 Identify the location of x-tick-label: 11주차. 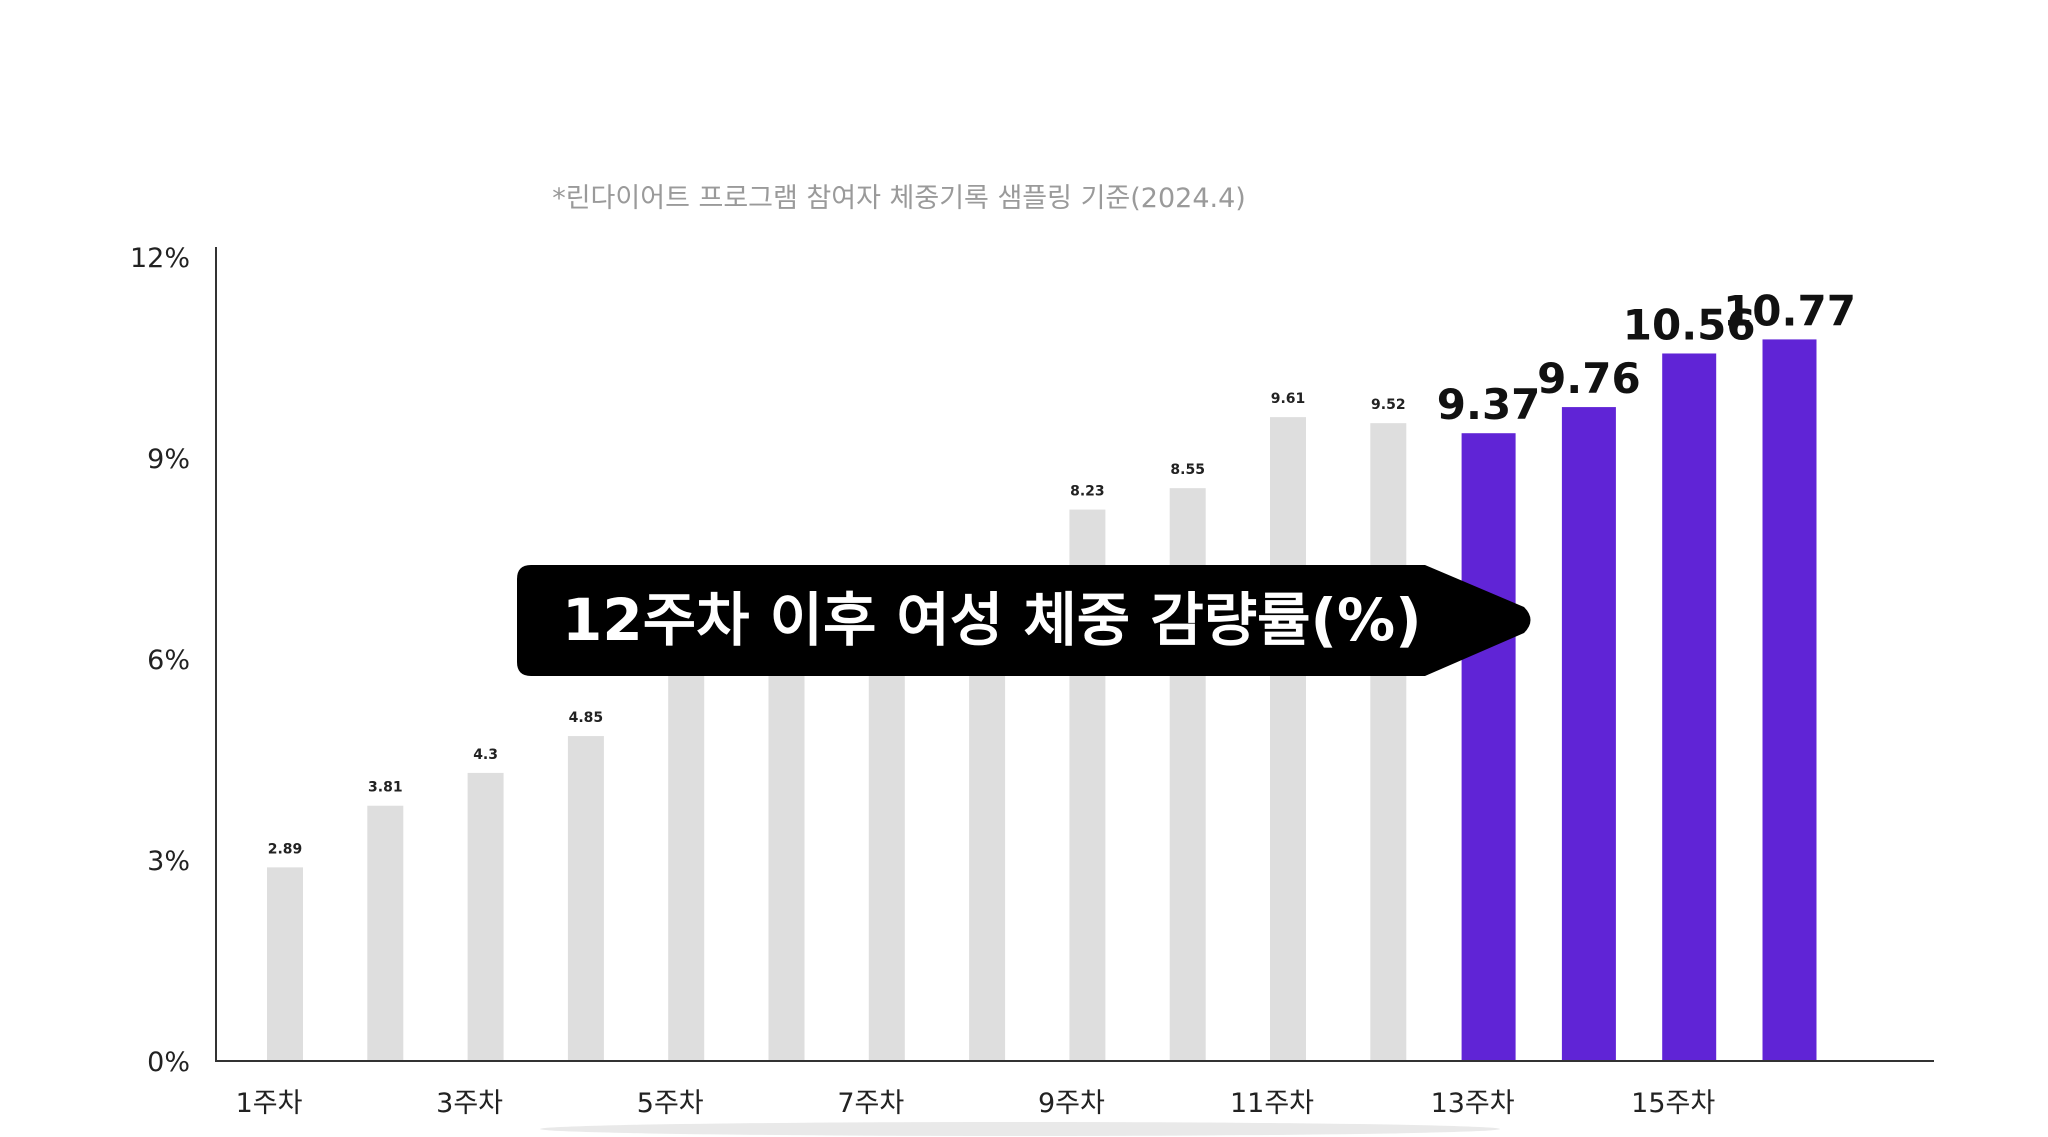
(1272, 1103).